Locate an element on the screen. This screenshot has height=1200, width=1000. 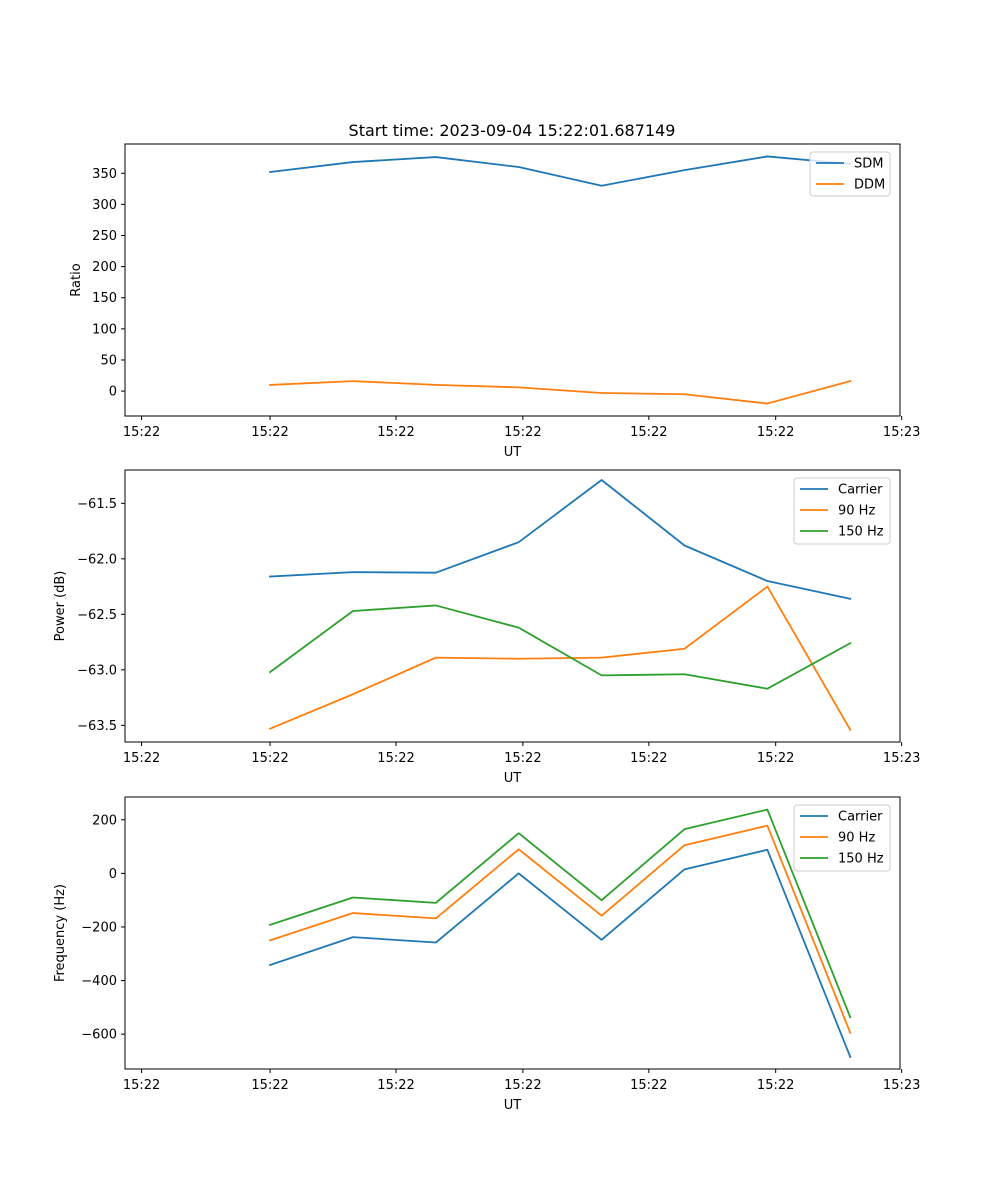
y-tick-label: 300 is located at coordinates (104, 205).